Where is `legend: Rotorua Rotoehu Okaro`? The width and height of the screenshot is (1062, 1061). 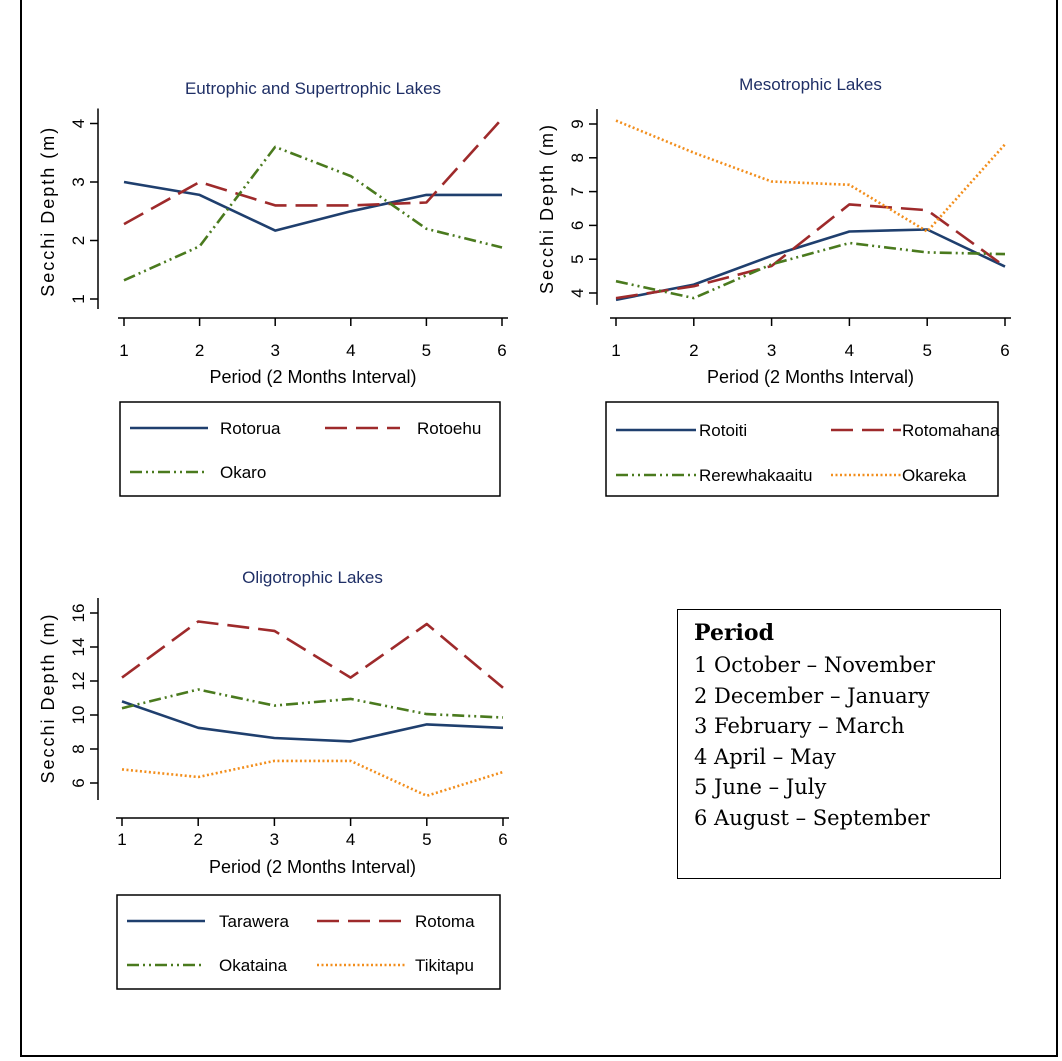
legend: Rotorua Rotoehu Okaro is located at coordinates (310, 449).